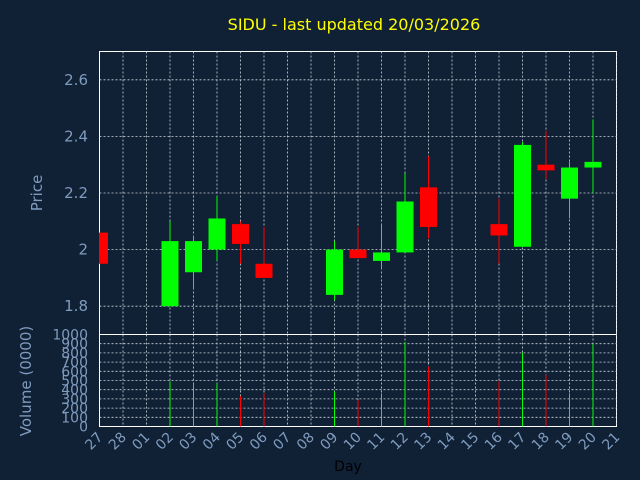 The height and width of the screenshot is (480, 640). I want to click on x-tick-label: 19, so click(564, 442).